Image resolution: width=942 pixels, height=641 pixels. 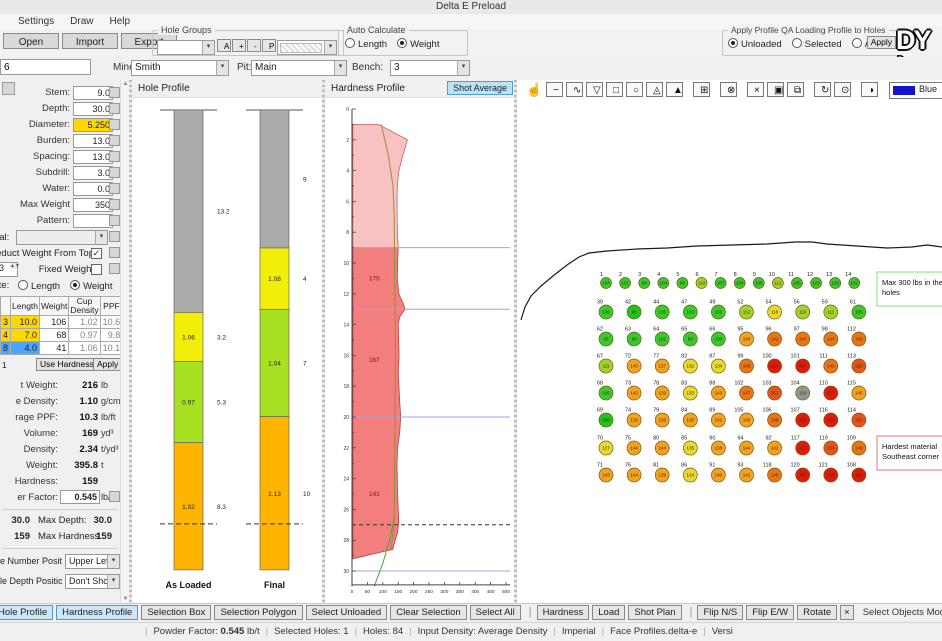 What do you see at coordinates (614, 89) in the screenshot?
I see `rectangle-tool-icon: □` at bounding box center [614, 89].